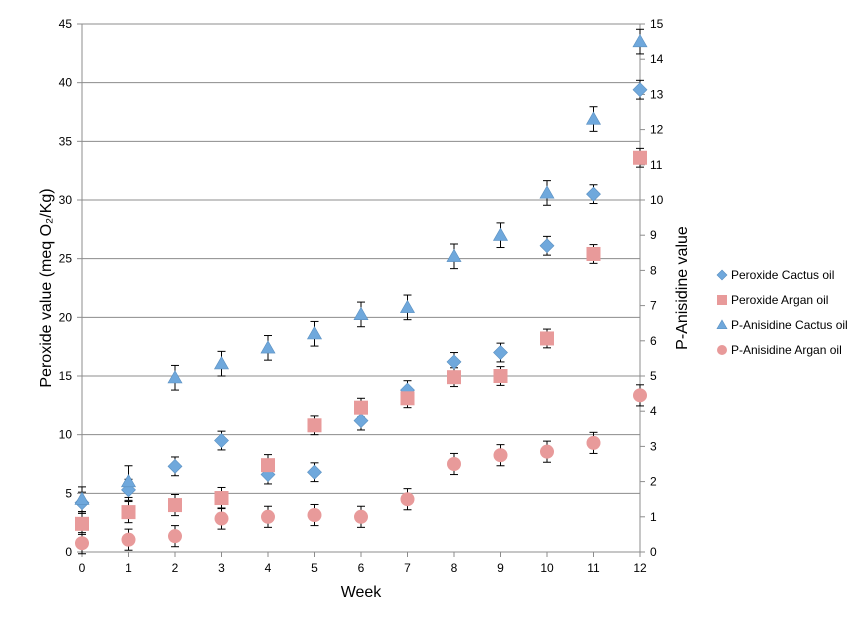  I want to click on left-tick-label: 25, so click(66, 259).